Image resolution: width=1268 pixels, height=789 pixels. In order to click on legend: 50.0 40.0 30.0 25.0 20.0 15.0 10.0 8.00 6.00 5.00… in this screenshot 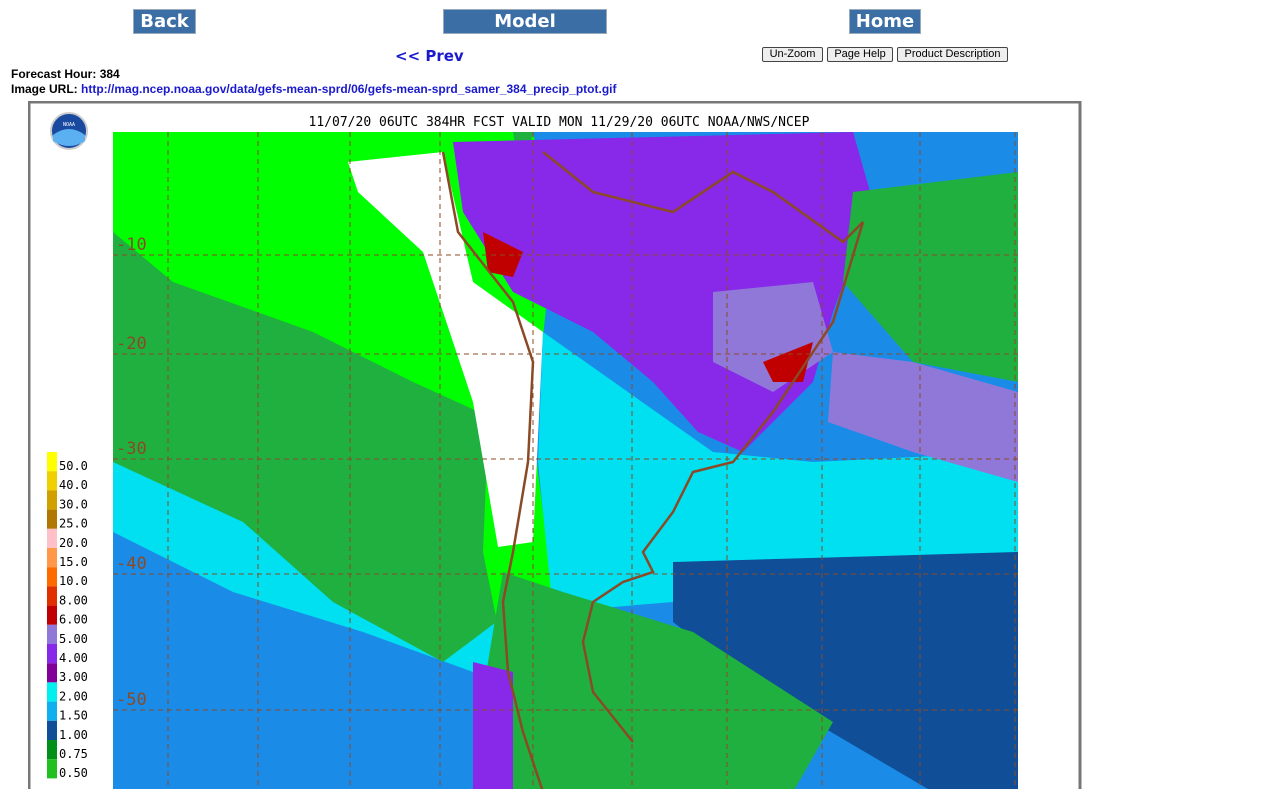, I will do `click(67, 616)`.